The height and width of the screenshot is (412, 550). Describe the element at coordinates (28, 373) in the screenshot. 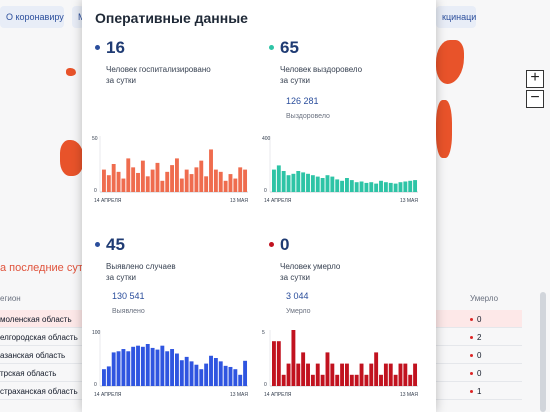

I see `row-region: трская область` at that location.